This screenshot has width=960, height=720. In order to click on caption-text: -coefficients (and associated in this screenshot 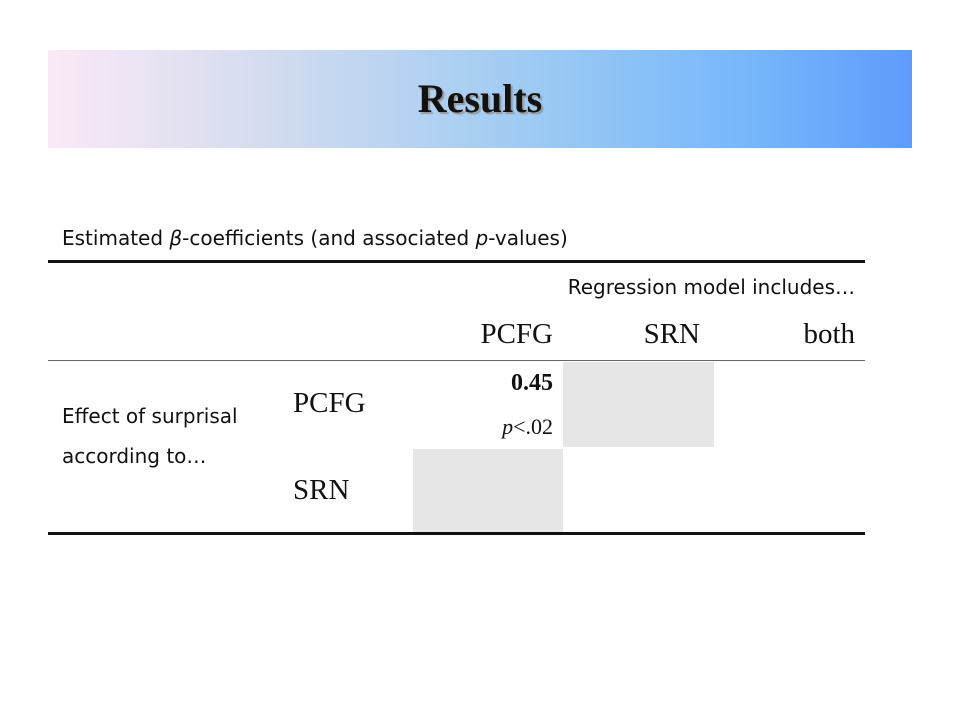, I will do `click(329, 238)`.